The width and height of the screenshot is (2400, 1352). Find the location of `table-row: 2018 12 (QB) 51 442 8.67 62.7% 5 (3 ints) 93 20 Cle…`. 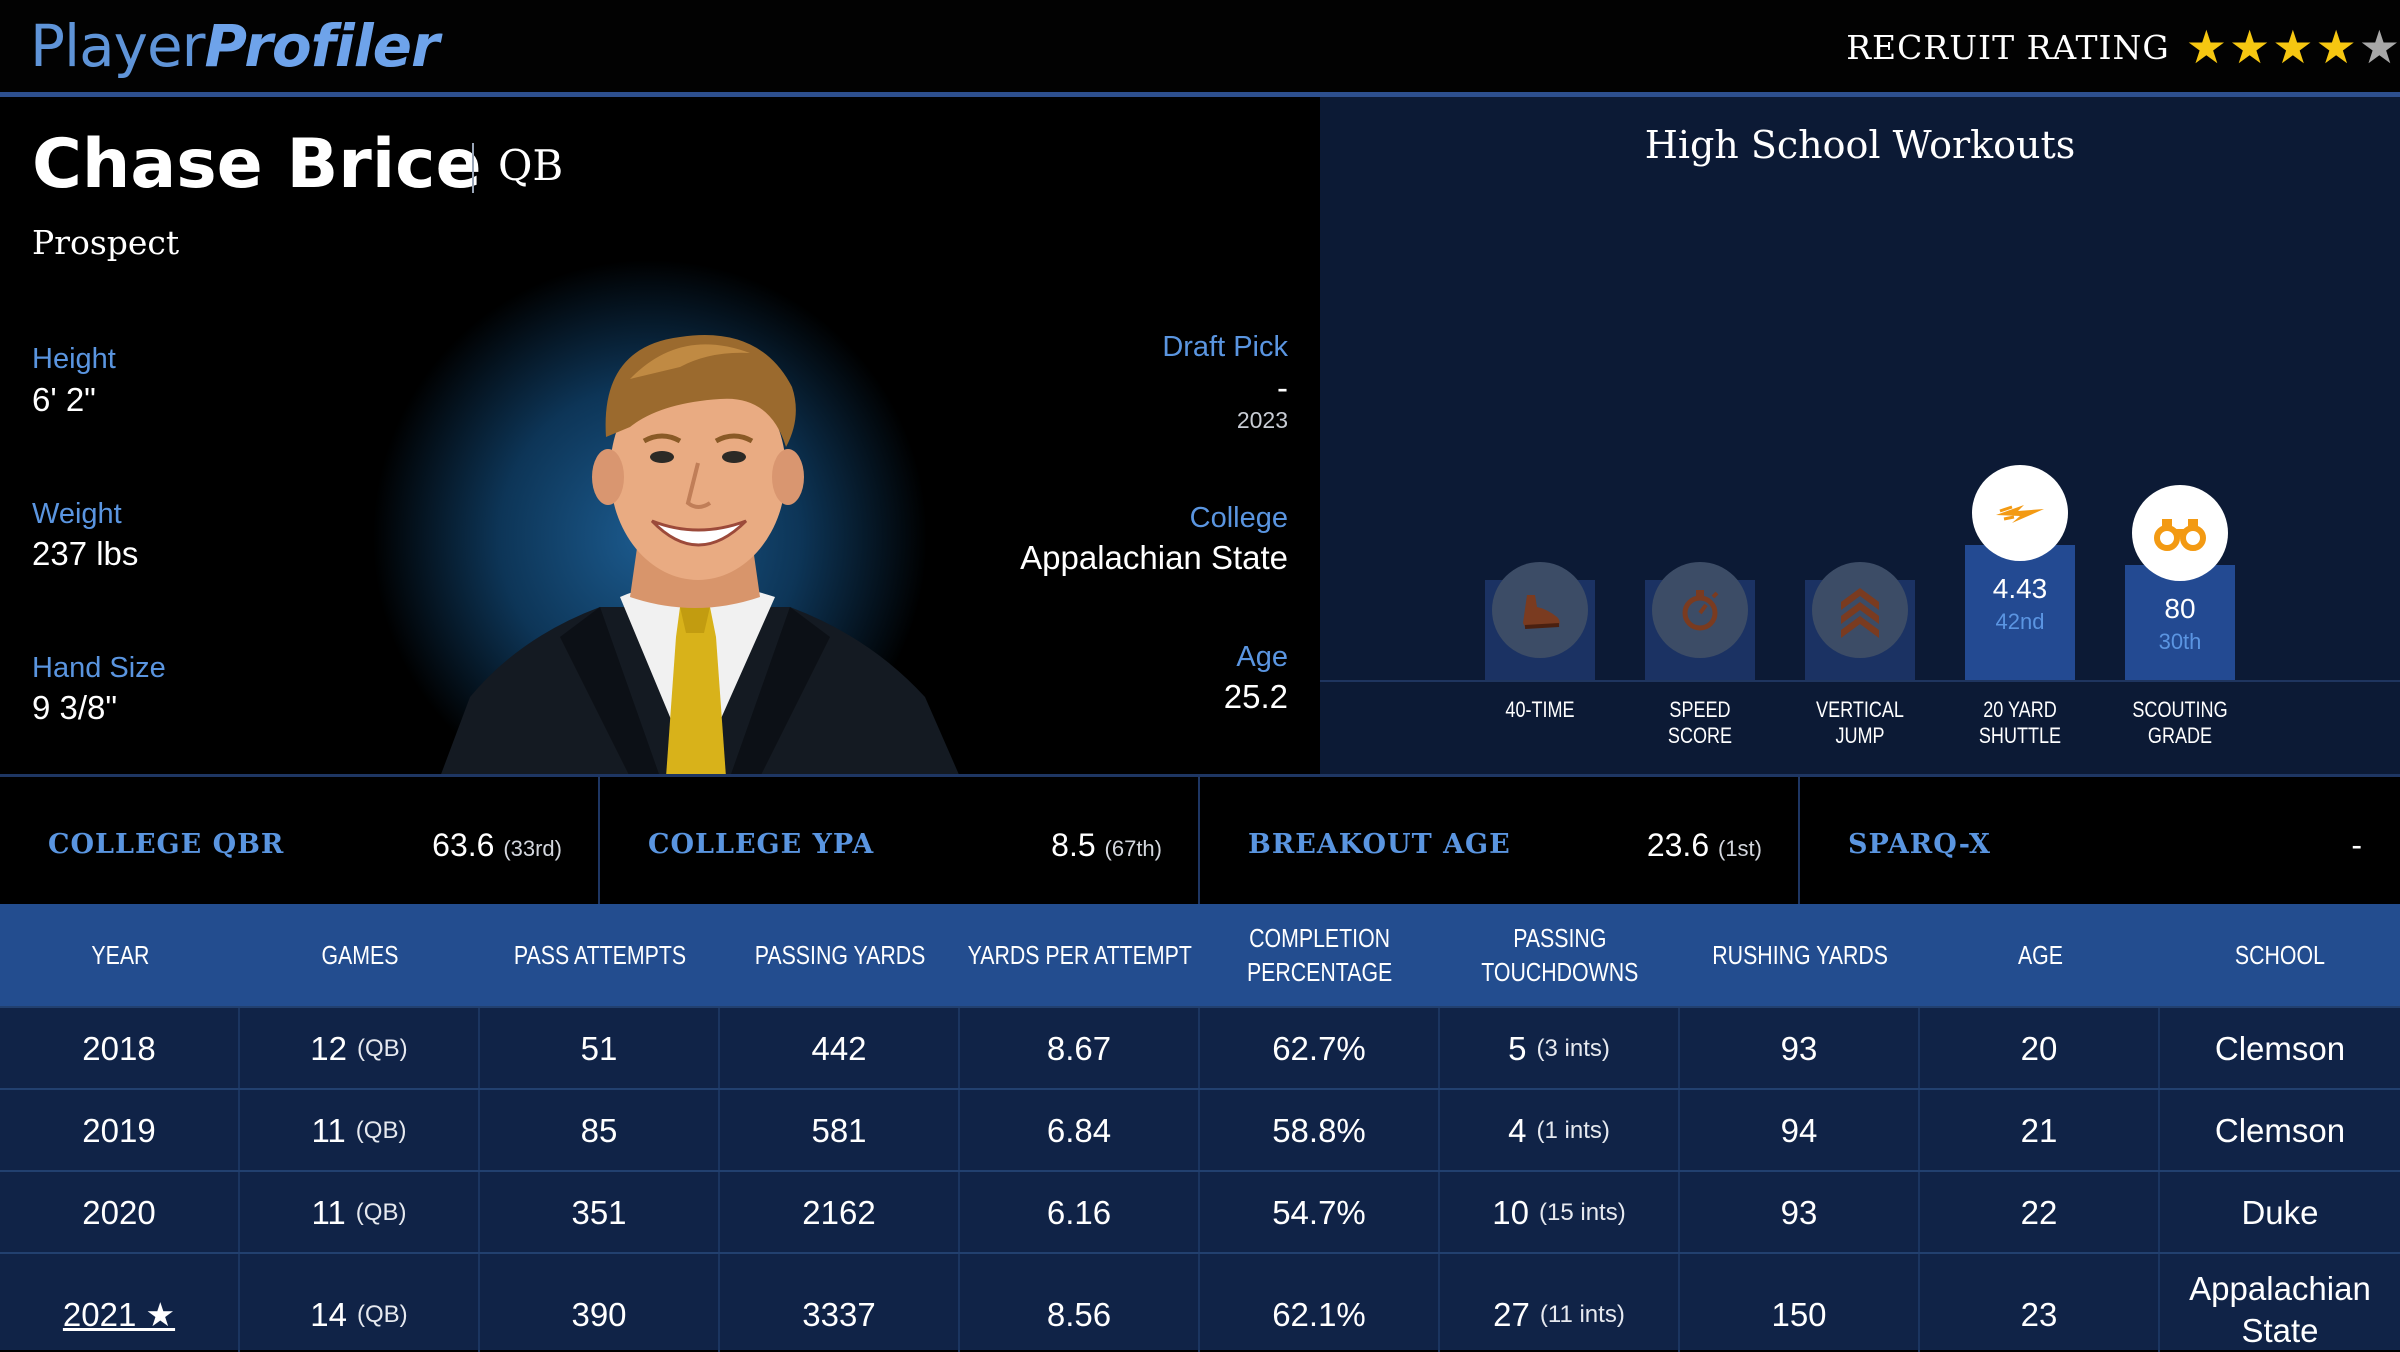

table-row: 2018 12 (QB) 51 442 8.67 62.7% 5 (3 ints) 93 20 Cle… is located at coordinates (1200, 1048).